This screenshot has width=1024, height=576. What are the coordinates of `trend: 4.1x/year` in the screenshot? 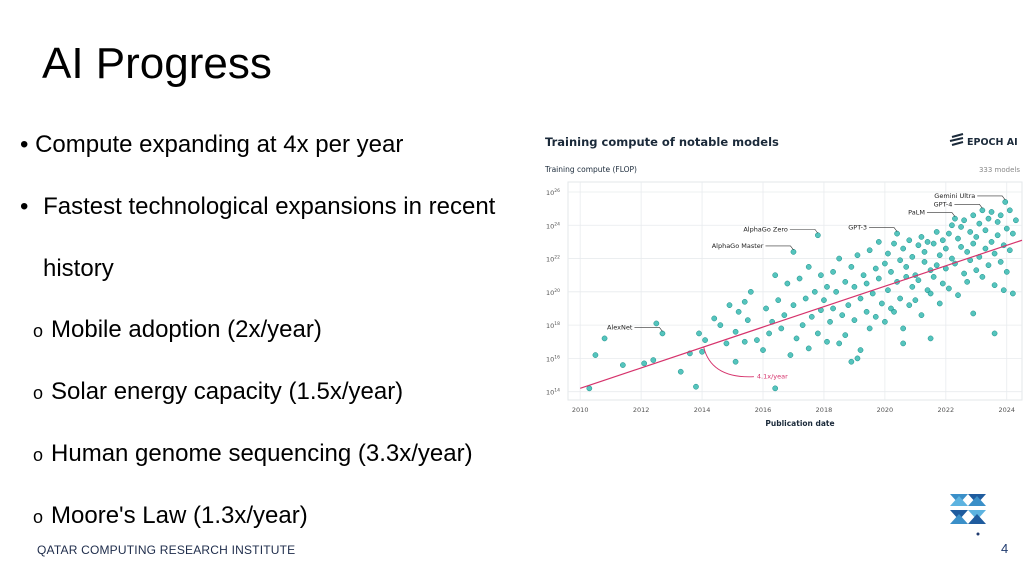 It's located at (801, 314).